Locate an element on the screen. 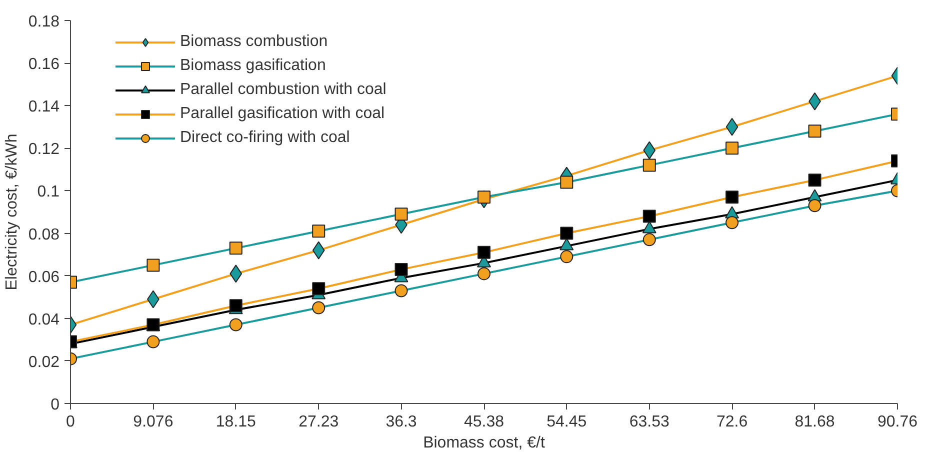  x-tick-label: 90.76 is located at coordinates (897, 422).